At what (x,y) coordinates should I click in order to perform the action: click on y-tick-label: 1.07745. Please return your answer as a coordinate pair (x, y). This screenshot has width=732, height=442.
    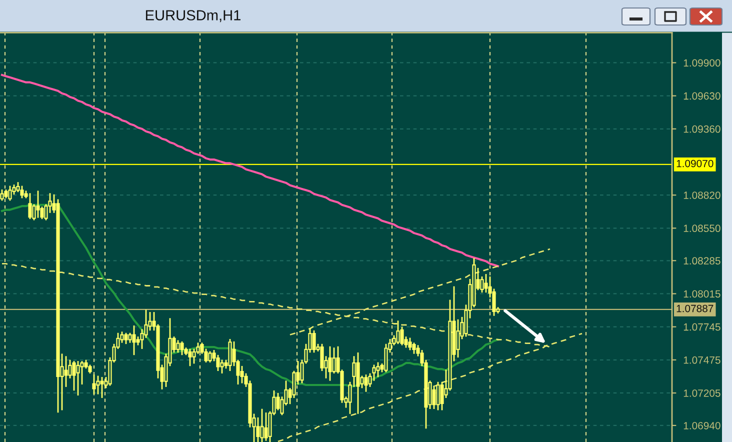
    Looking at the image, I should click on (702, 327).